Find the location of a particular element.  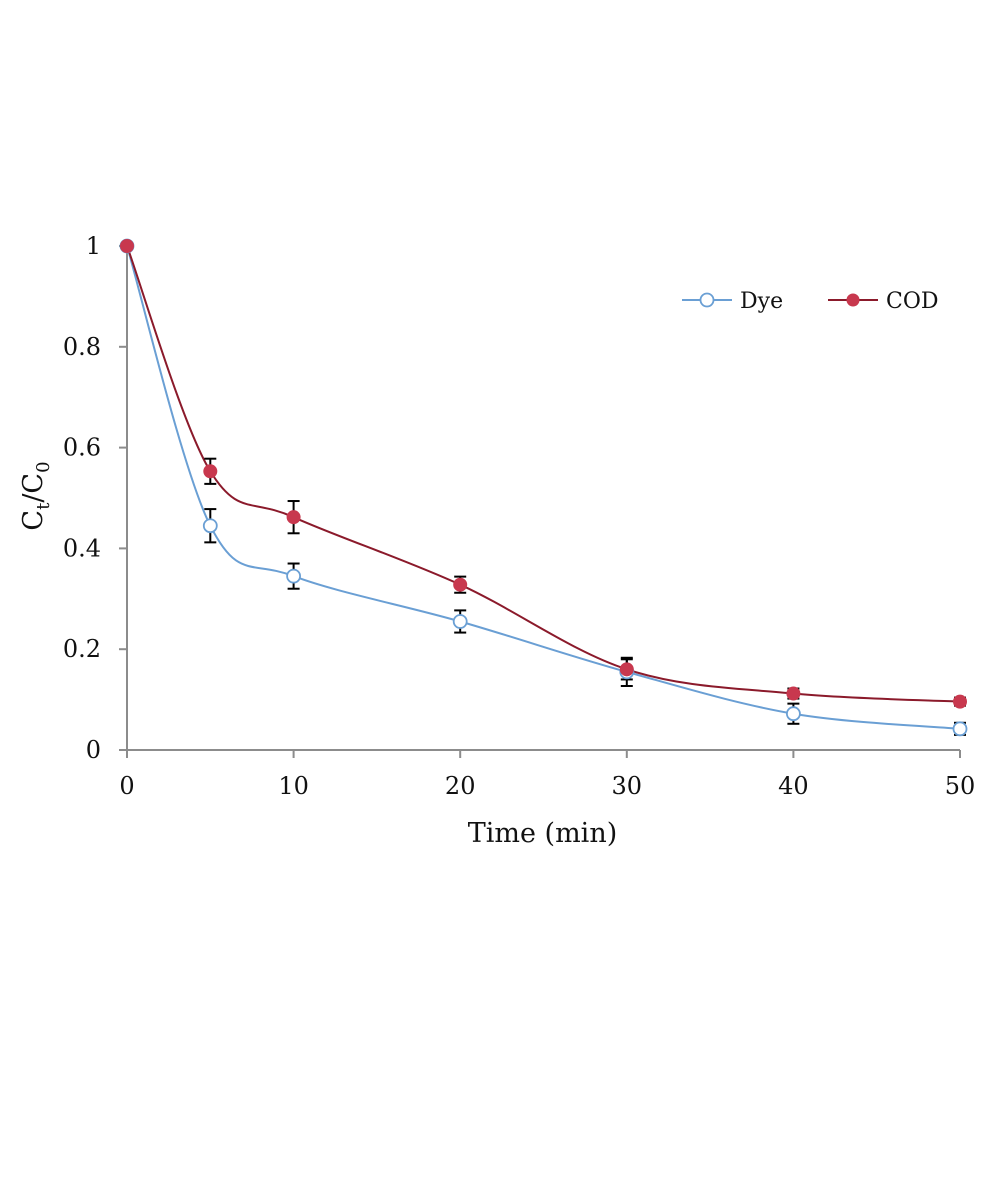

x-tick-label: 50 is located at coordinates (960, 786).